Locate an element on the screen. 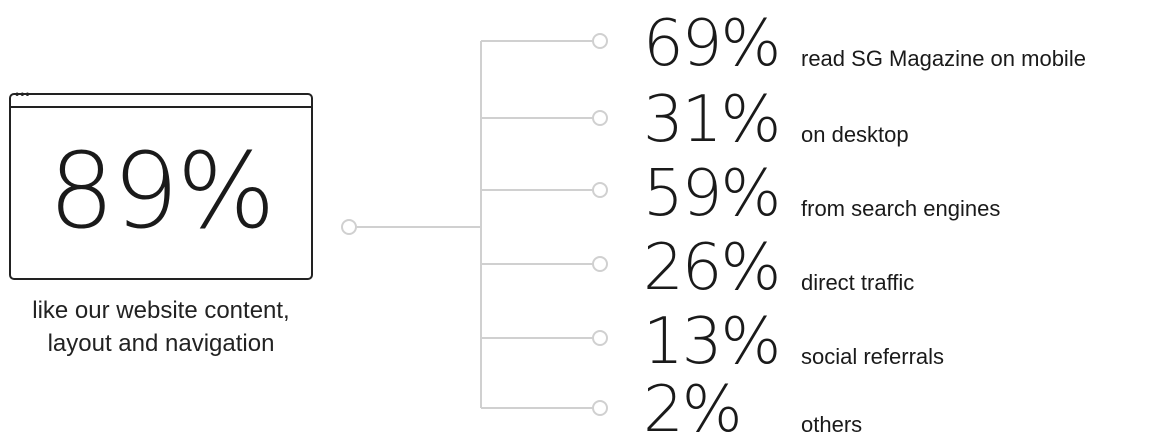  window-dots-icon: ••• is located at coordinates (23, 94).